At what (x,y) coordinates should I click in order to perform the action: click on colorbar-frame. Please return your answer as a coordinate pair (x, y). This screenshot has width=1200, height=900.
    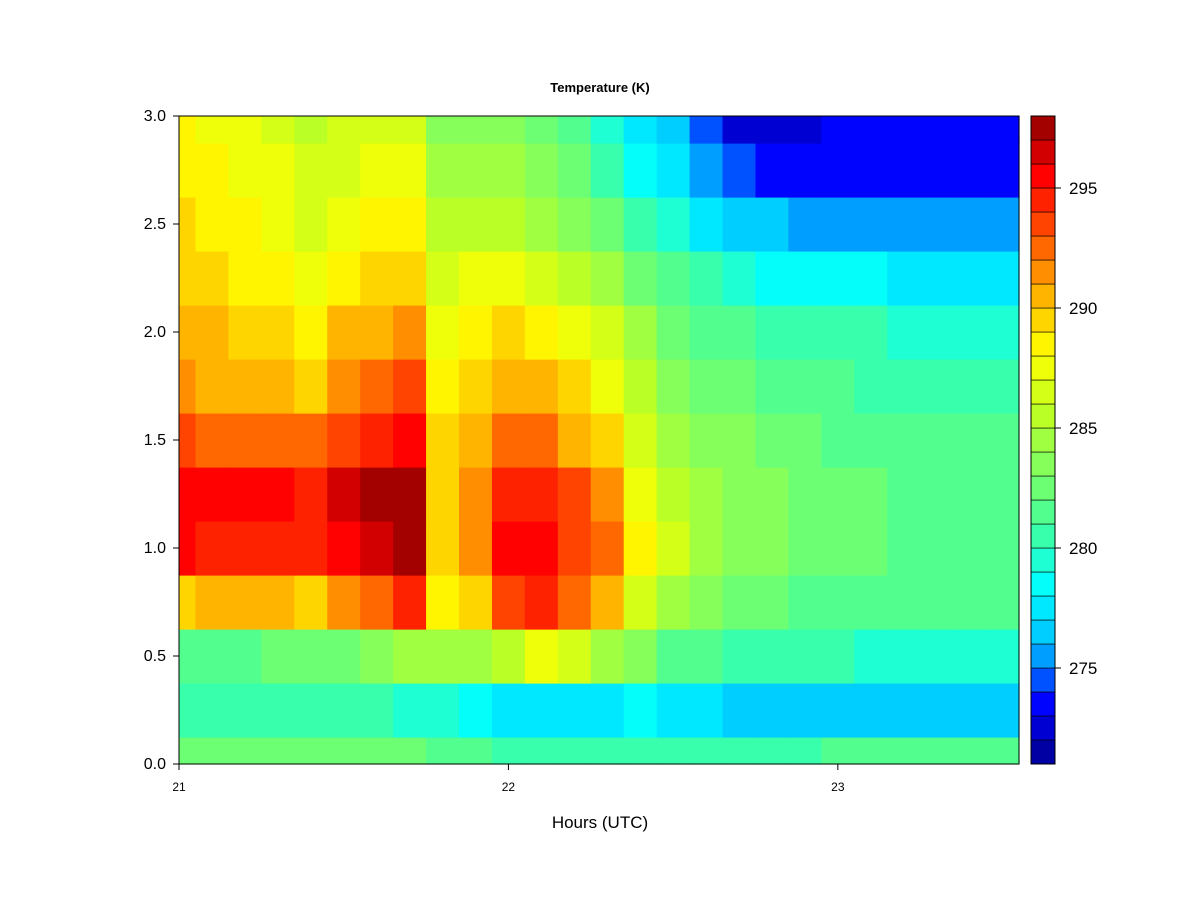
    Looking at the image, I should click on (1043, 440).